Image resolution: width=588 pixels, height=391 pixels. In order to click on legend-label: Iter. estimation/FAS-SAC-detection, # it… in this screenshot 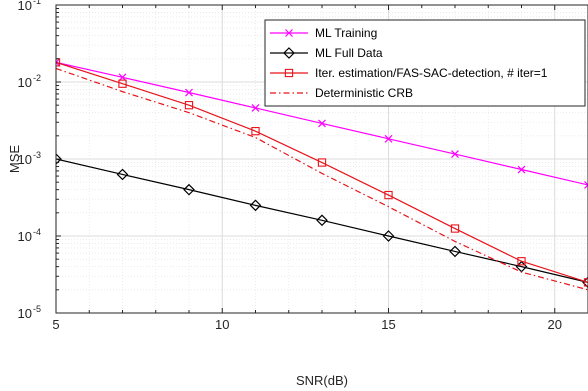, I will do `click(431, 73)`.